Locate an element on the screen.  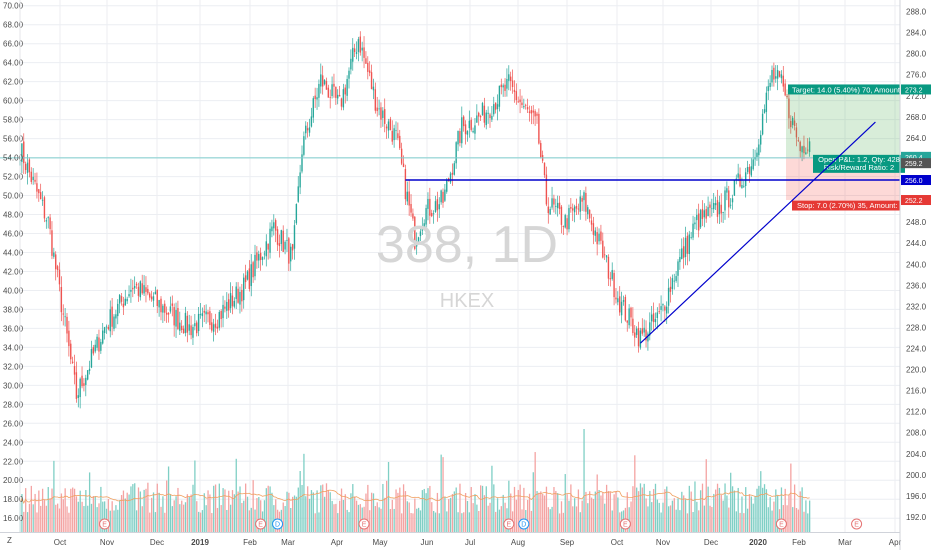
svg-text: E is located at coordinates (508, 525).